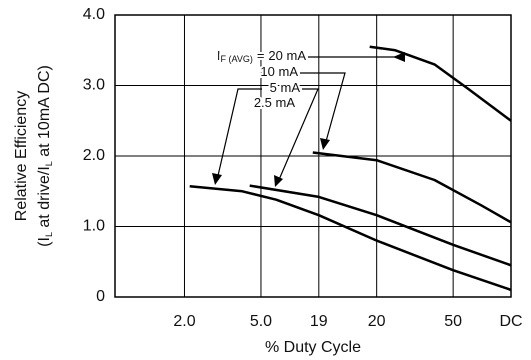  Describe the element at coordinates (21, 156) in the screenshot. I see `y-axis-label: Relative Efficiency` at that location.